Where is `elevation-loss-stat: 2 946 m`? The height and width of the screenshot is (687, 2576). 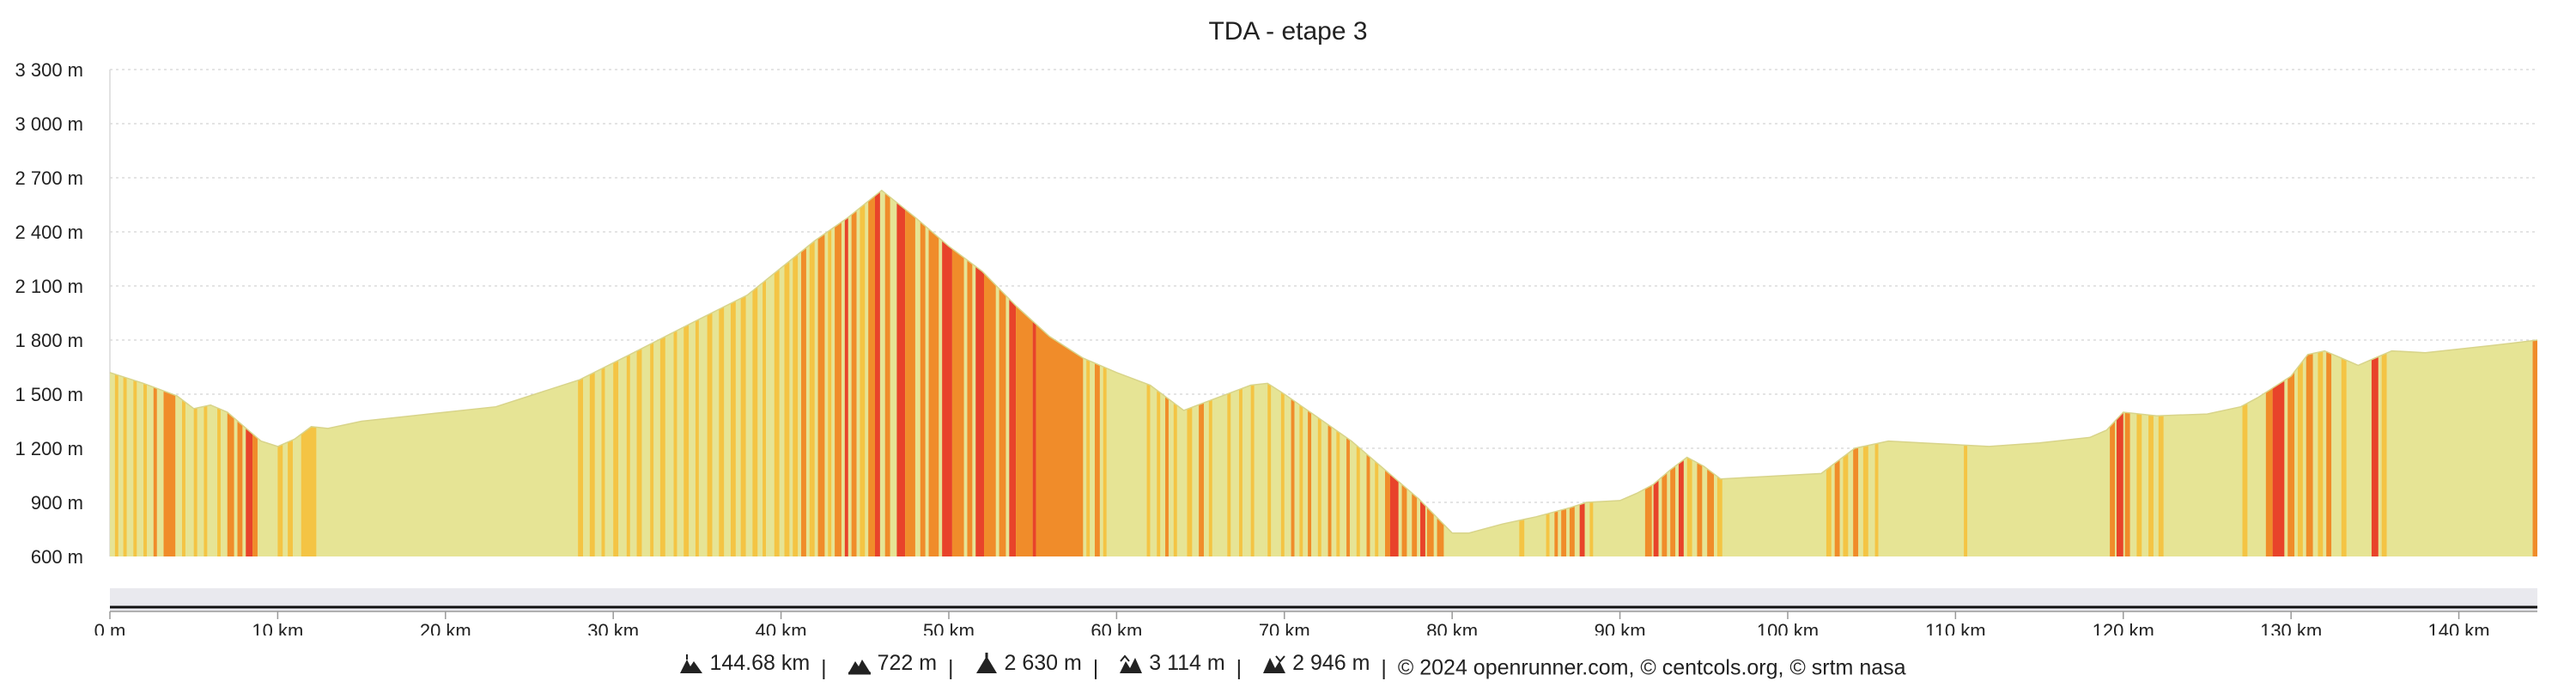 elevation-loss-stat: 2 946 m is located at coordinates (1312, 663).